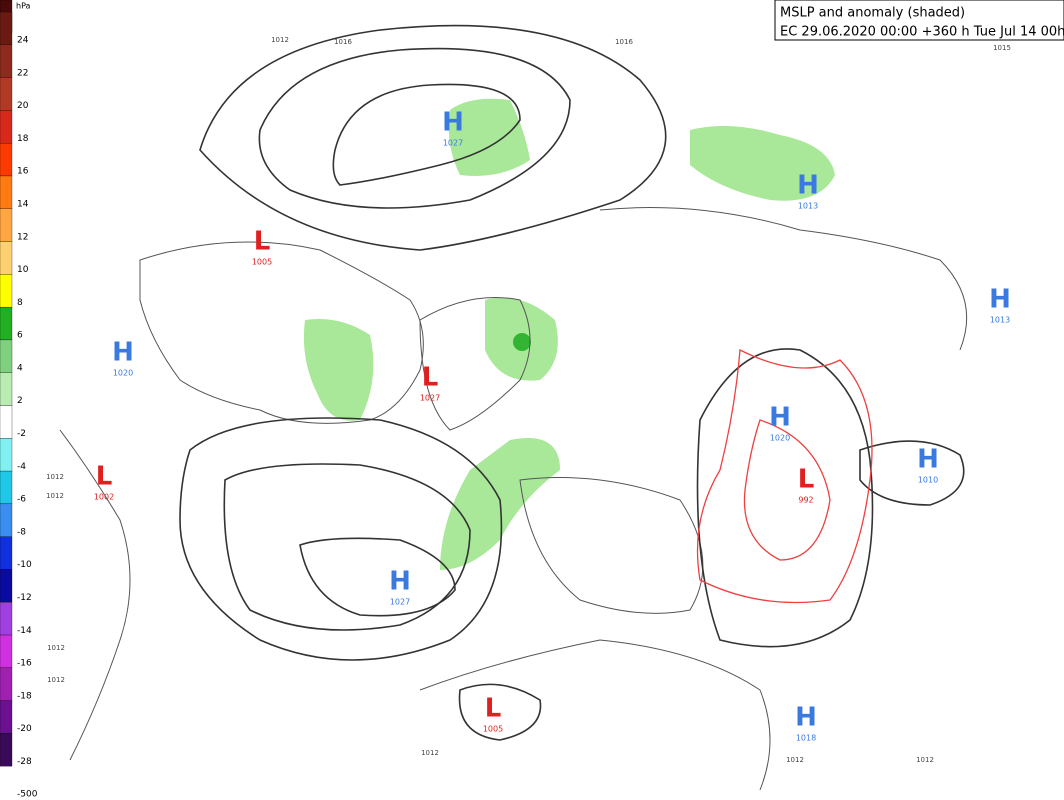  What do you see at coordinates (23, 6) in the screenshot?
I see `colorbar-unit: hPa` at bounding box center [23, 6].